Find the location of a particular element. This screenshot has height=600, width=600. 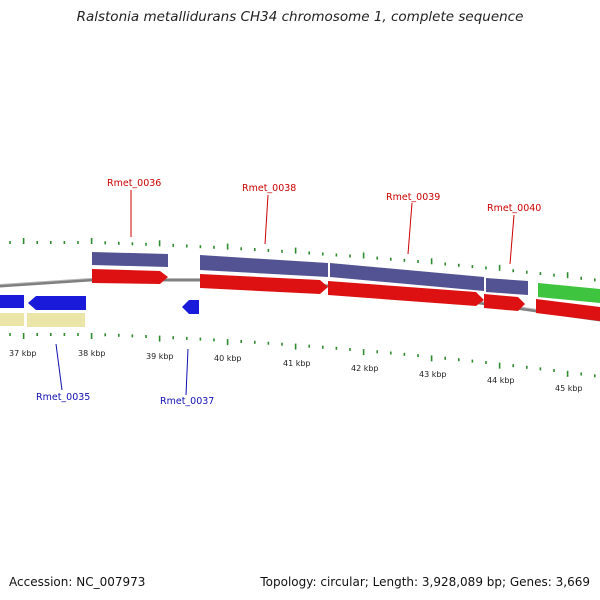

top-tick-track is located at coordinates (302, 260).